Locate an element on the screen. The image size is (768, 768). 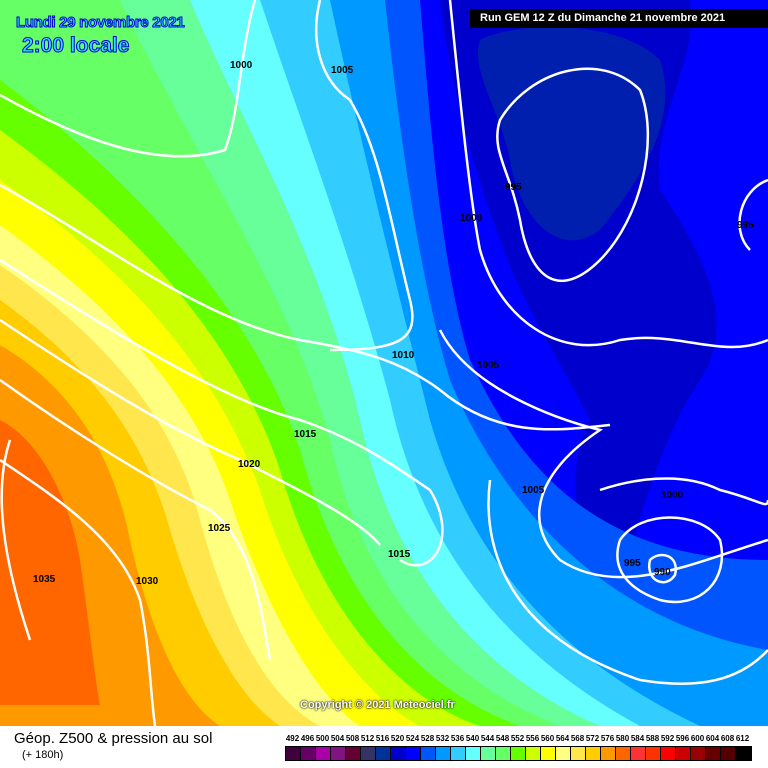
forecast-date: Lundi 29 novembre 2021 is located at coordinates (100, 23).